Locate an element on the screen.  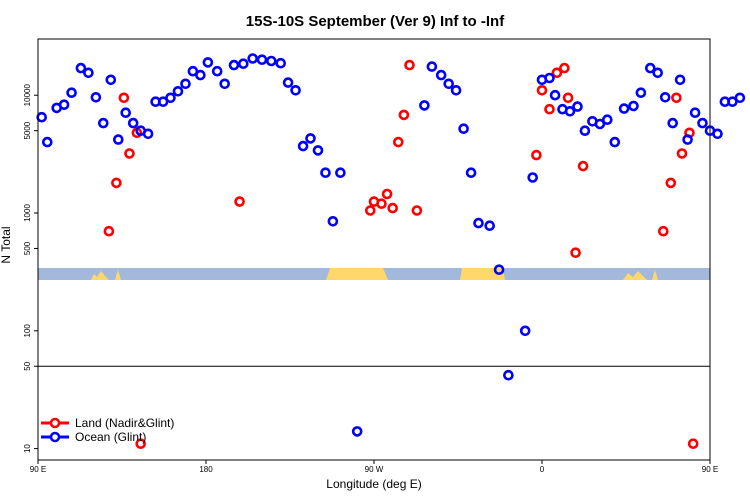
x-axis: 90 E 180 90 W 0 90 E is located at coordinates (374, 467).